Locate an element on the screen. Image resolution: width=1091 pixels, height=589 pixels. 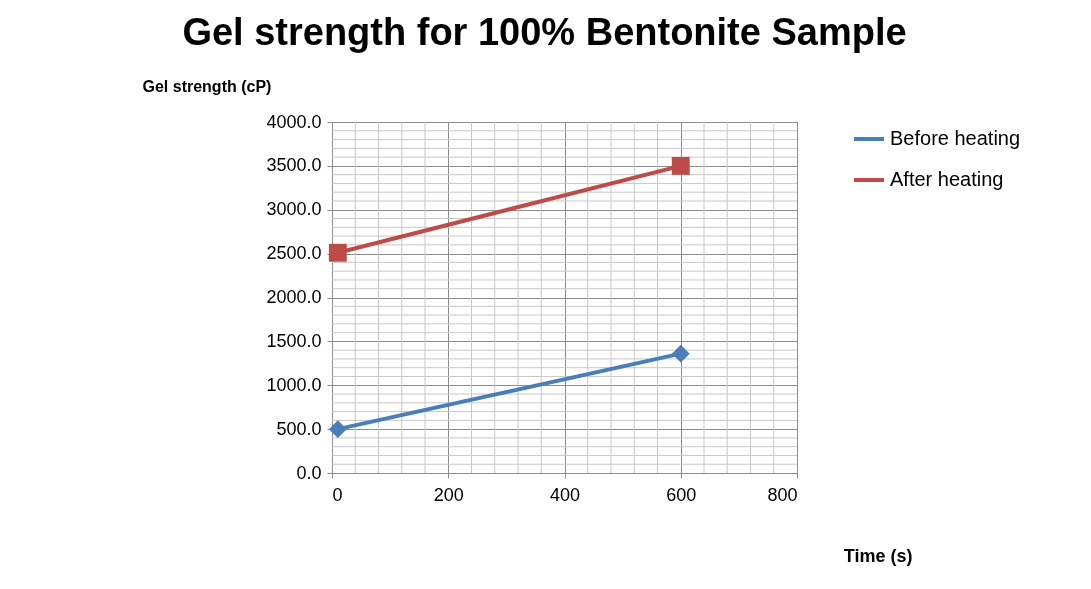
x-tick-label: 400 is located at coordinates (565, 494).